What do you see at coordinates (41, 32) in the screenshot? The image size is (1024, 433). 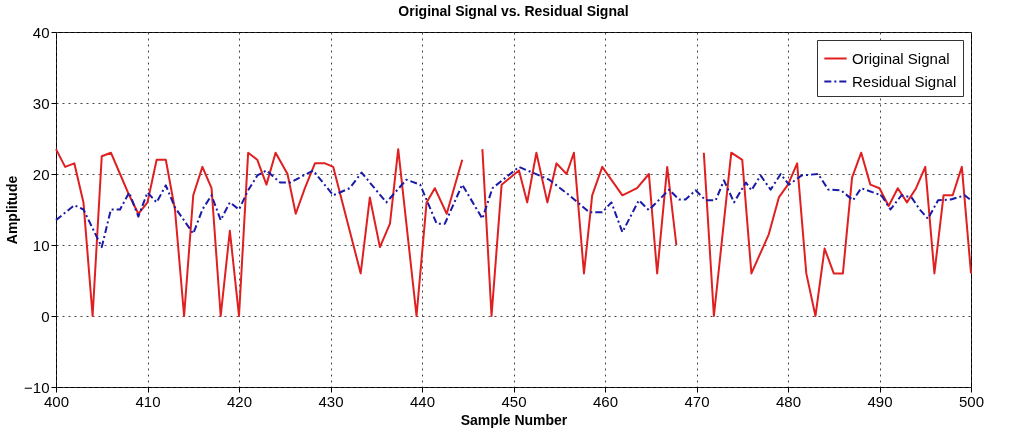 I see `y-tick-label: 40` at bounding box center [41, 32].